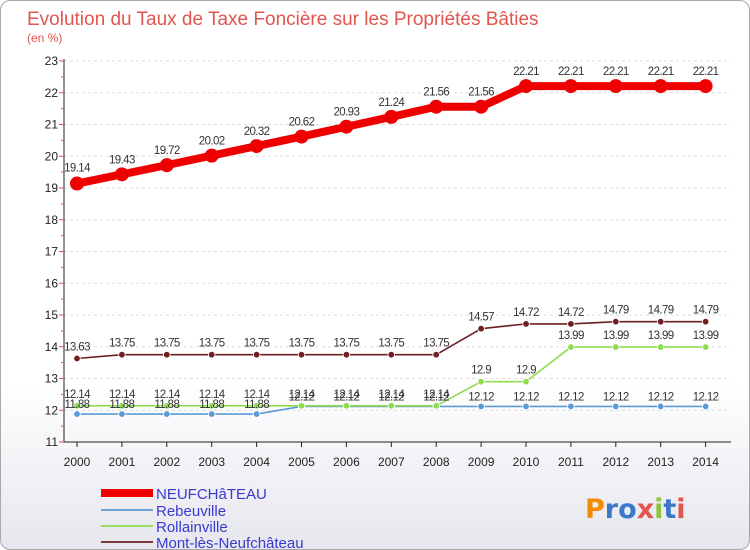 This screenshot has height=550, width=750. What do you see at coordinates (44, 38) in the screenshot?
I see `y-axis-unit: (en %)` at bounding box center [44, 38].